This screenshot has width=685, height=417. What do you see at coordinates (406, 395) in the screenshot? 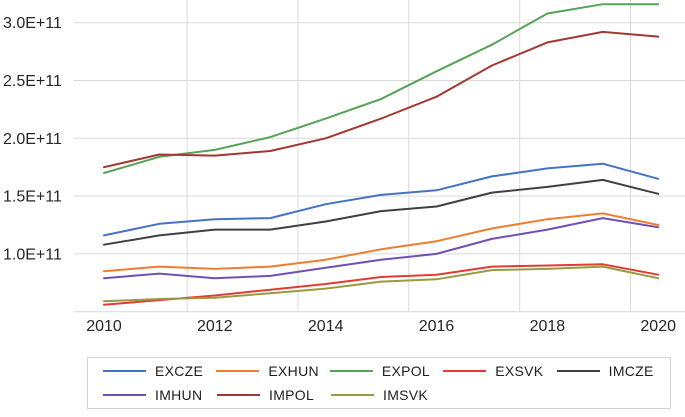
I see `legend-label-imsvk: IMSVK` at bounding box center [406, 395].